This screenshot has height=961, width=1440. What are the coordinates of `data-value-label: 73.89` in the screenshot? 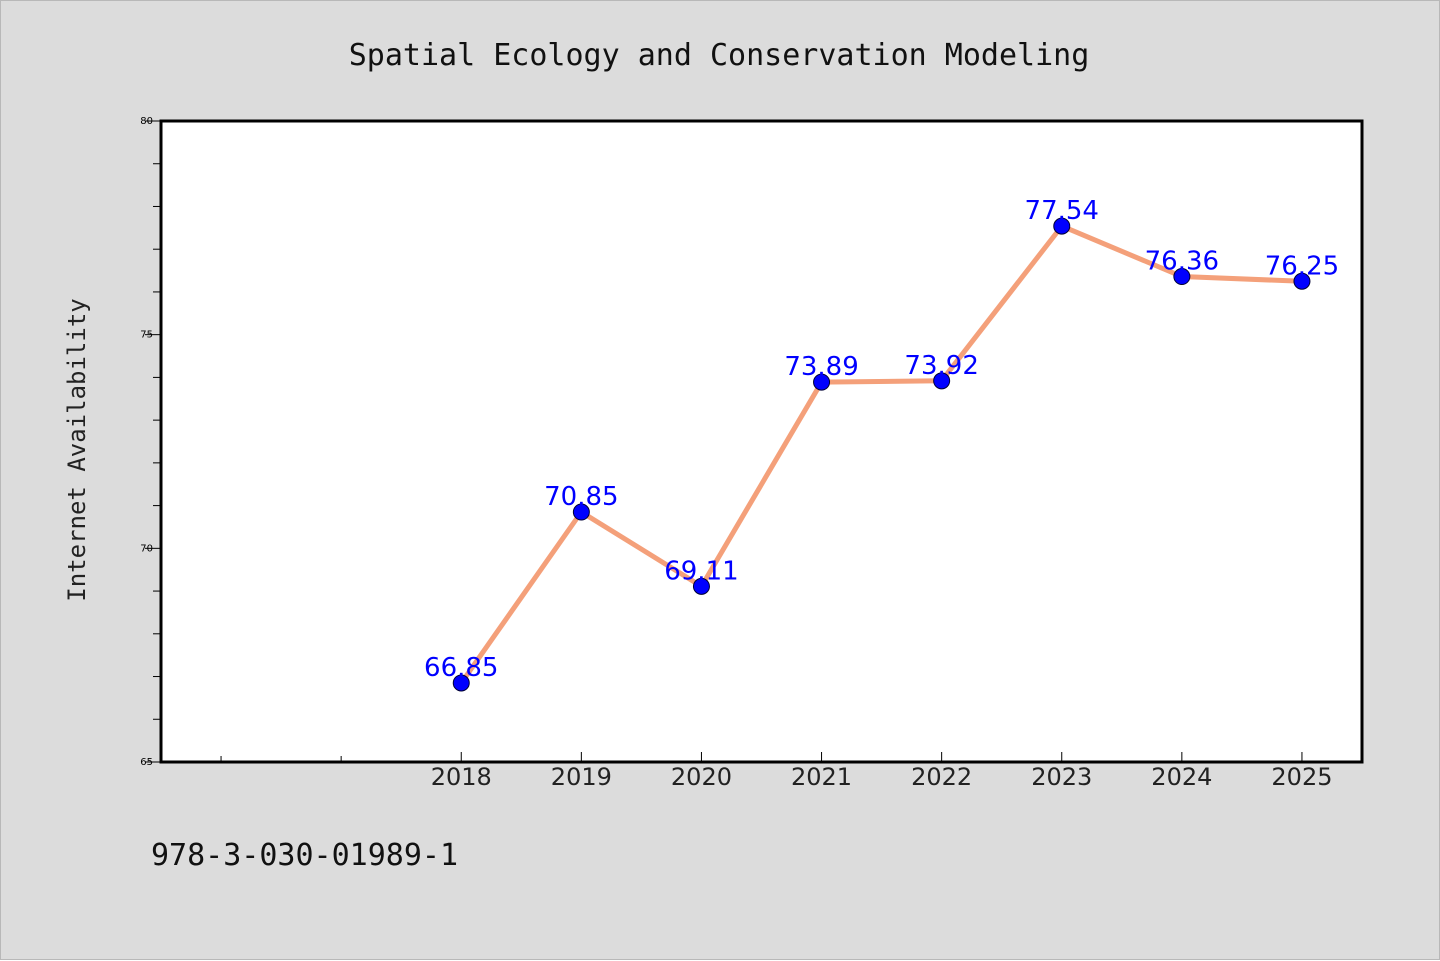 It's located at (821, 367).